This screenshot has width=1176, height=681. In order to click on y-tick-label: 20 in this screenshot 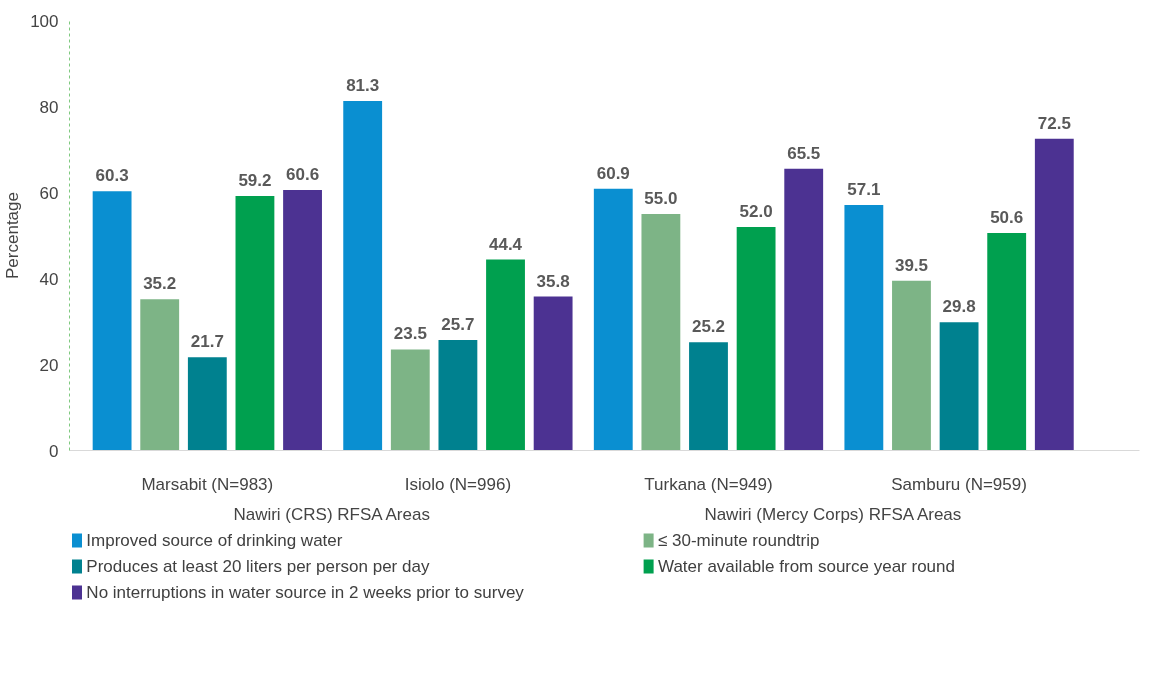, I will do `click(49, 365)`.